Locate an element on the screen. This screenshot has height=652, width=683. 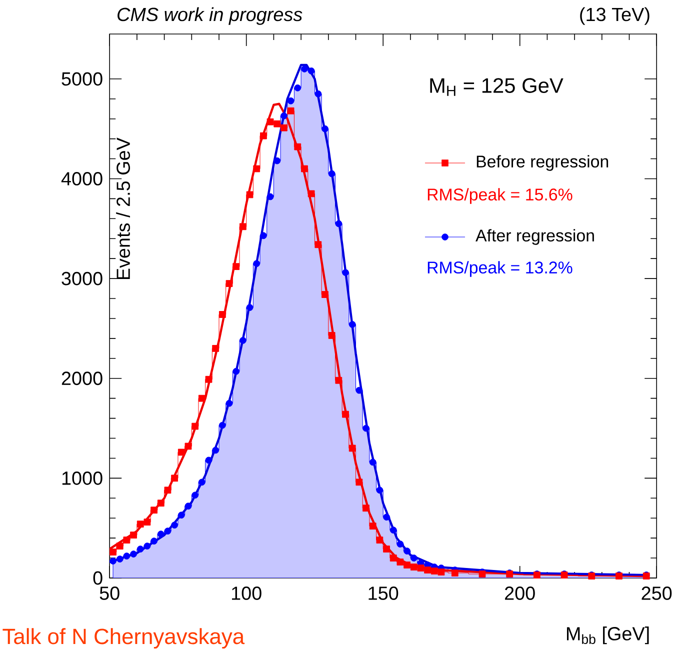
x-tick-label: 50 is located at coordinates (110, 593).